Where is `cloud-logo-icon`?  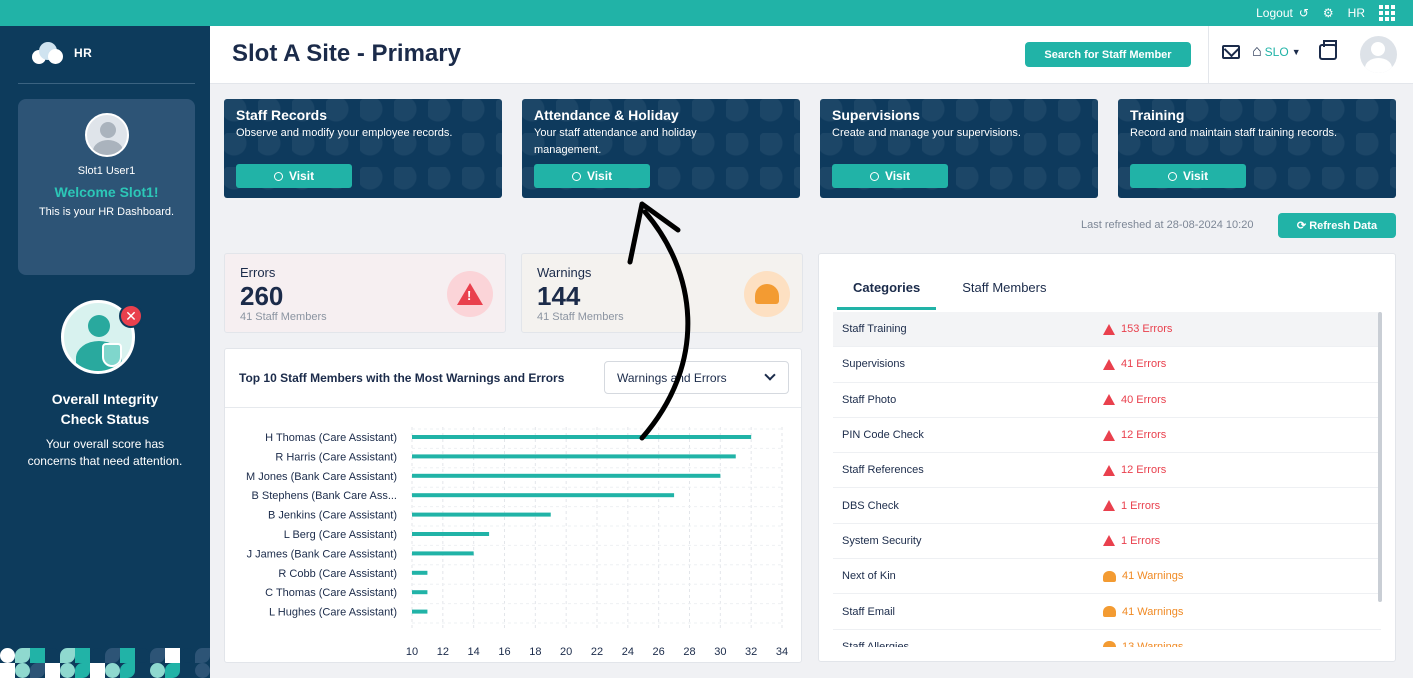
cloud-logo-icon is located at coordinates (48, 53).